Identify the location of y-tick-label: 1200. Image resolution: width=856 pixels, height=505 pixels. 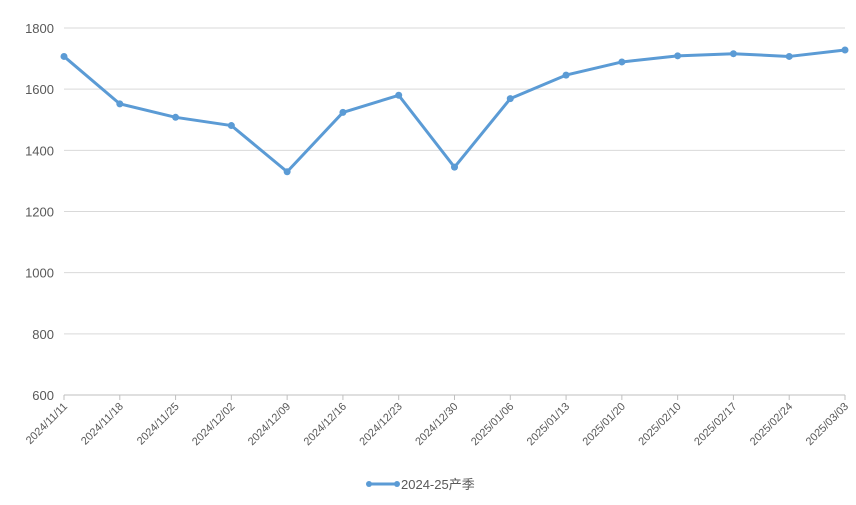
(39, 212).